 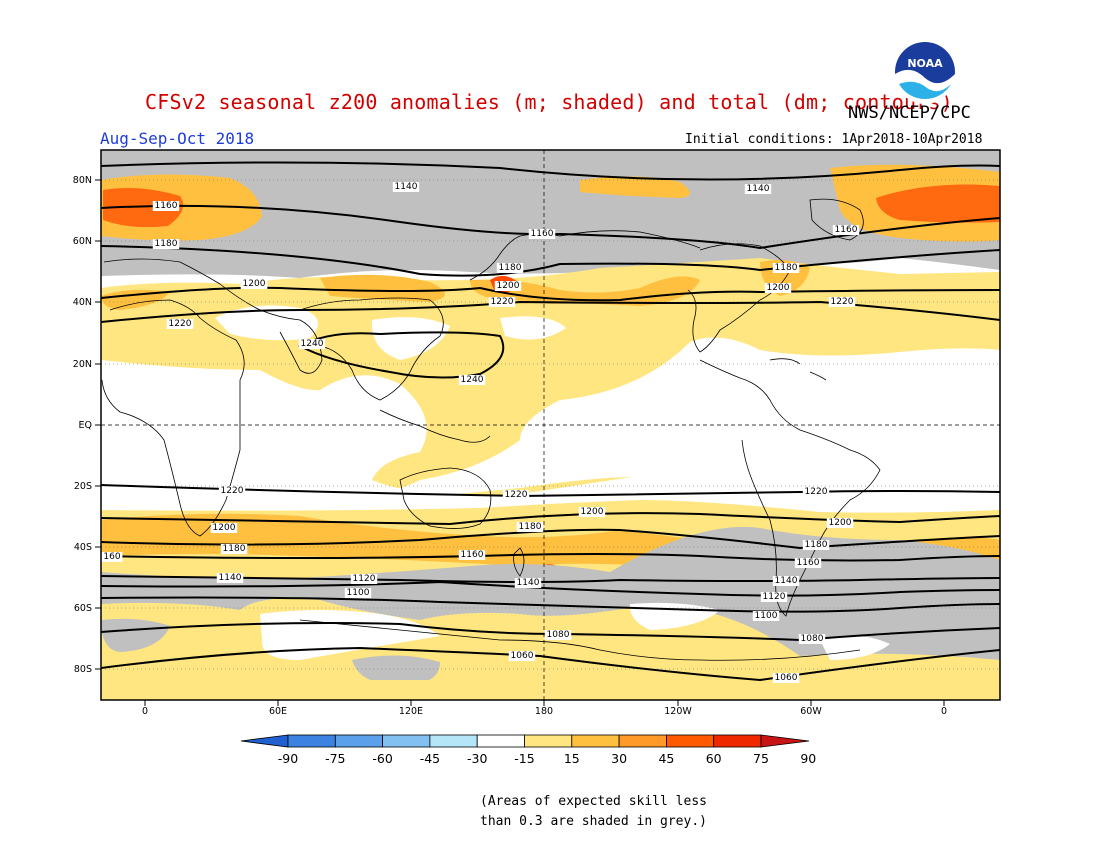 What do you see at coordinates (925, 73) in the screenshot?
I see `noaa-logo: NOAA` at bounding box center [925, 73].